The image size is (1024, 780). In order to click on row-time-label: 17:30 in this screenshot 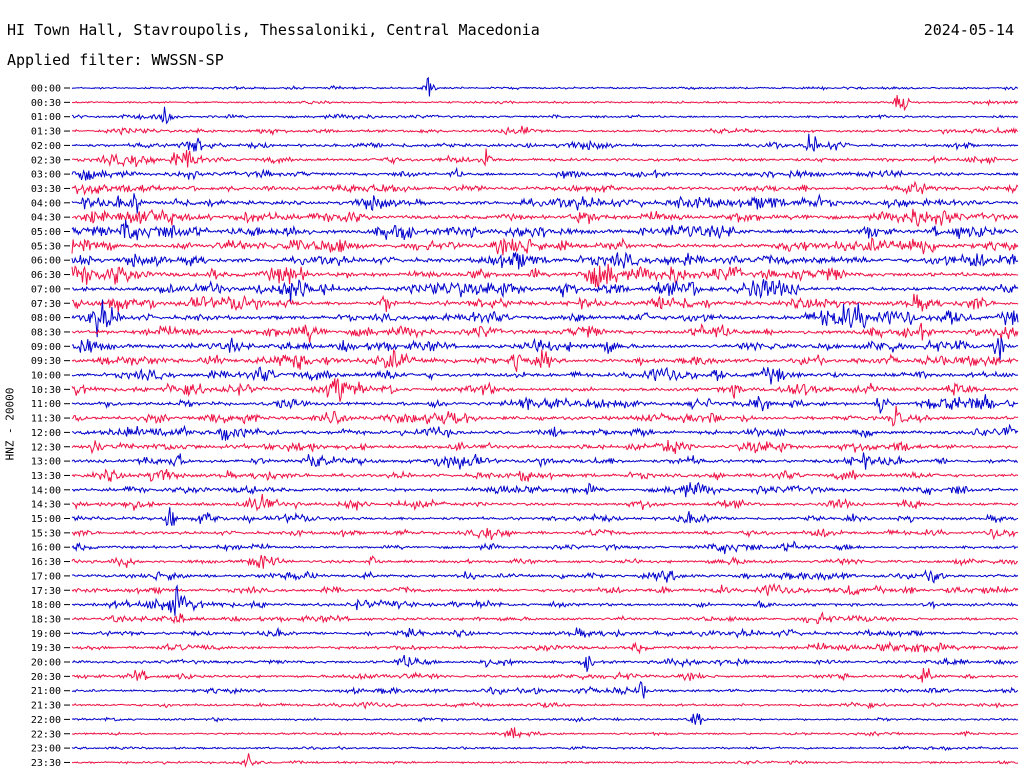, I will do `click(46, 591)`.